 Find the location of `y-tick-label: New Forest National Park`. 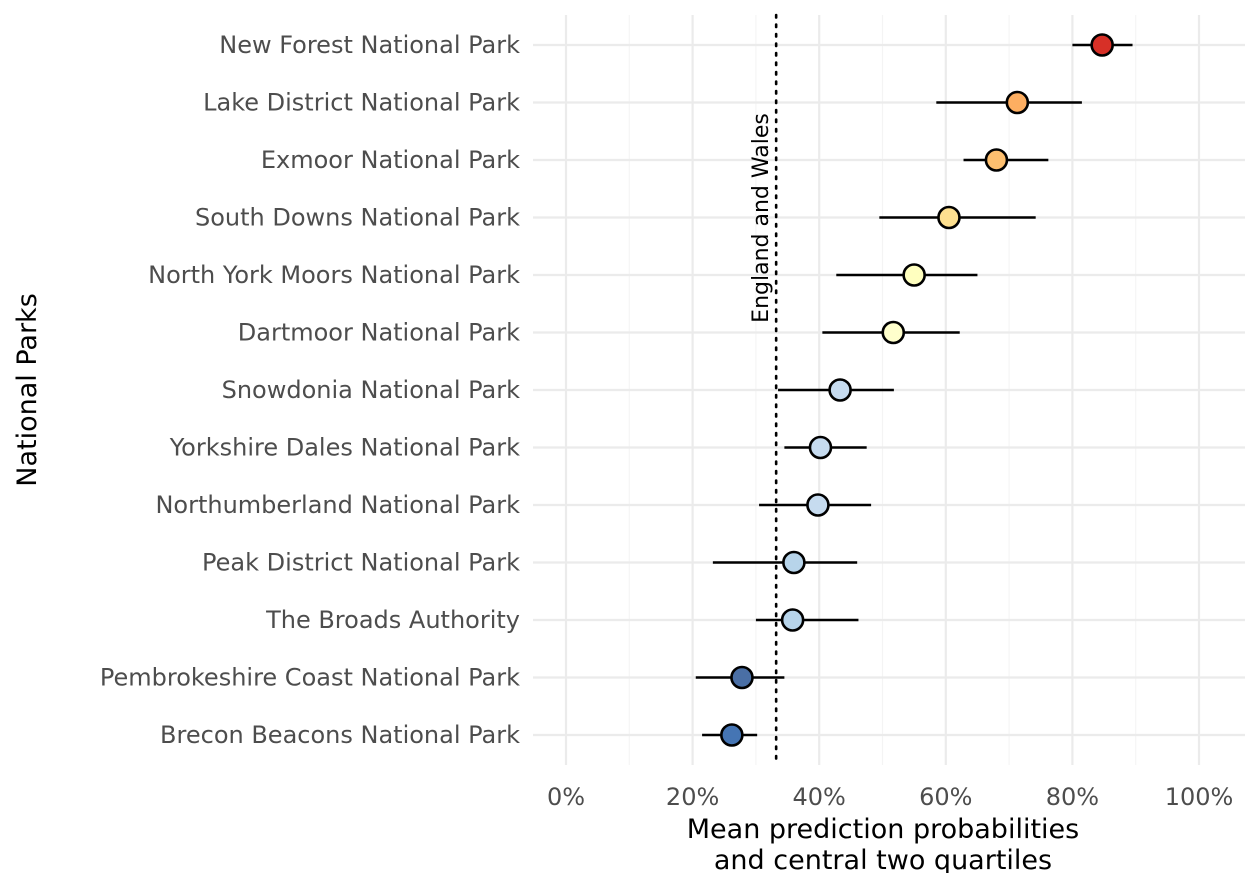

y-tick-label: New Forest National Park is located at coordinates (369, 45).